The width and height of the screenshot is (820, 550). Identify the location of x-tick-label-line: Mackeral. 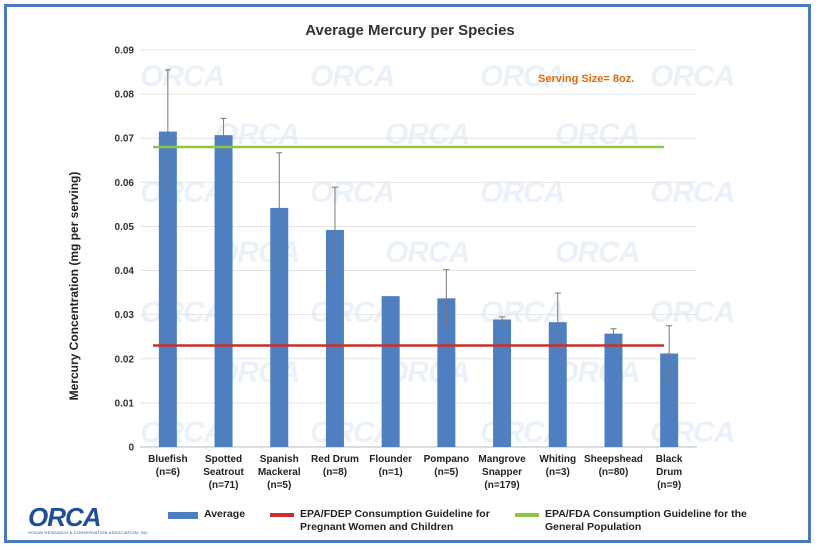
(279, 472).